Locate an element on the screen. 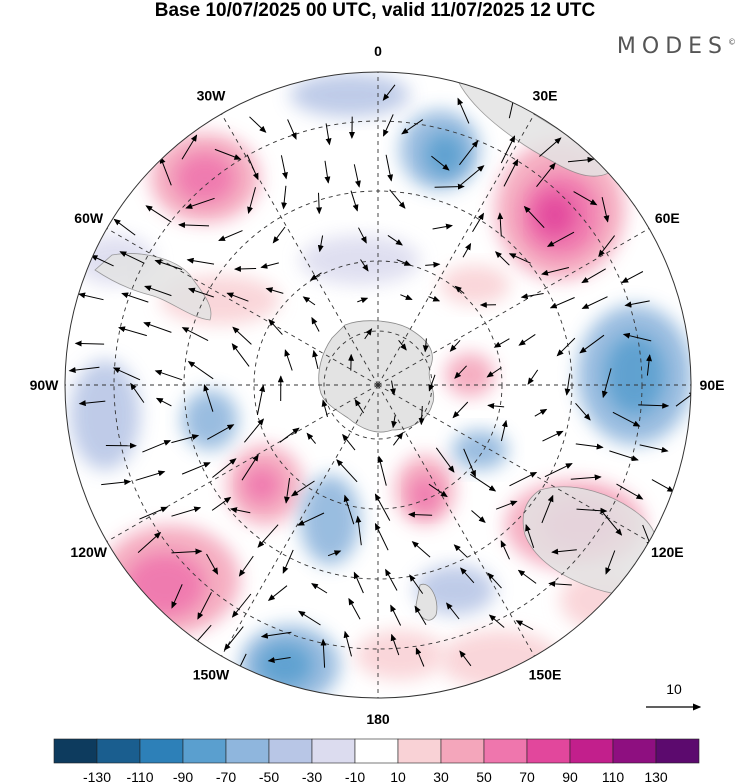 The image size is (750, 783). vector-reference-label: 10 is located at coordinates (674, 689).